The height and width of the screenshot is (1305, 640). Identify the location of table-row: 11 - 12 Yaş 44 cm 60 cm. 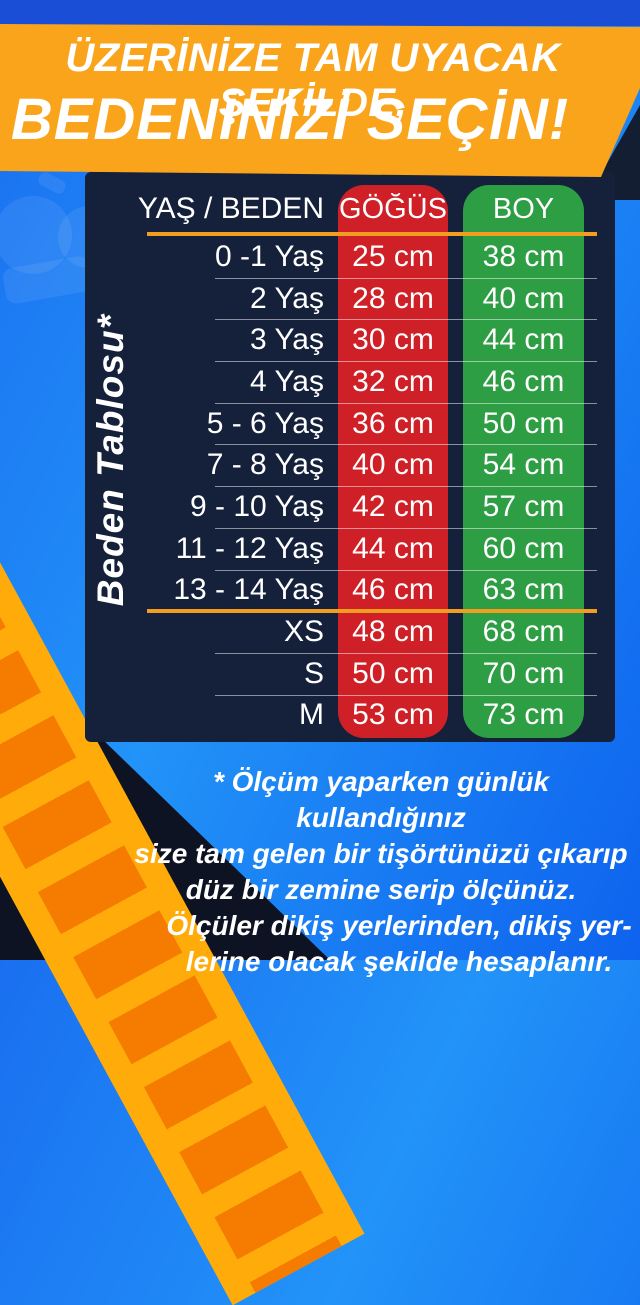
(350, 548).